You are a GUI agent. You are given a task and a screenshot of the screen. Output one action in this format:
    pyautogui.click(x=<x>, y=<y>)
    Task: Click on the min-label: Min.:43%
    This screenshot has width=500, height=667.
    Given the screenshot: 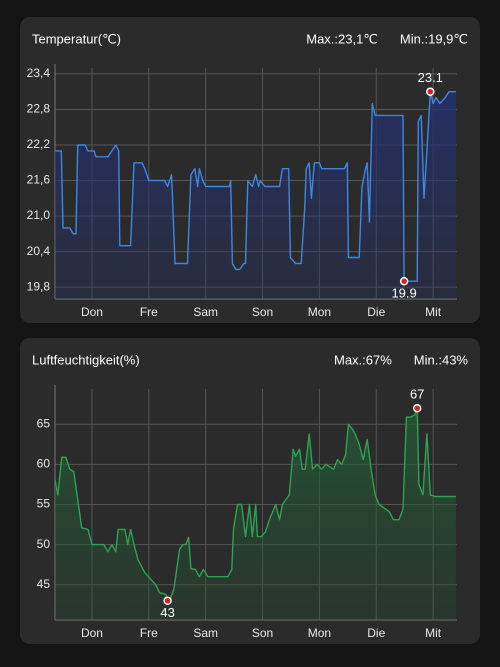 What is the action you would take?
    pyautogui.click(x=441, y=359)
    